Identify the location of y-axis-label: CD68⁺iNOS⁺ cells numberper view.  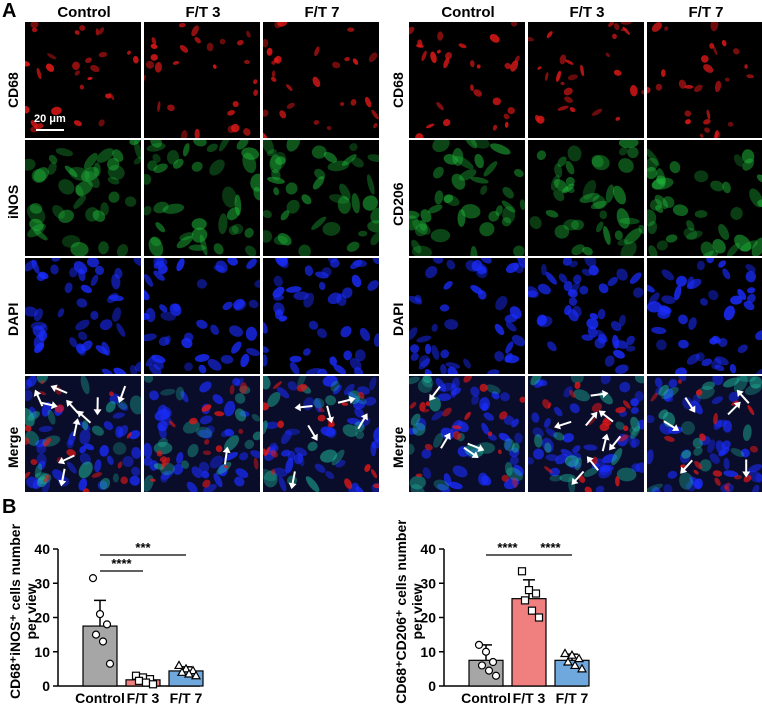
(23, 611).